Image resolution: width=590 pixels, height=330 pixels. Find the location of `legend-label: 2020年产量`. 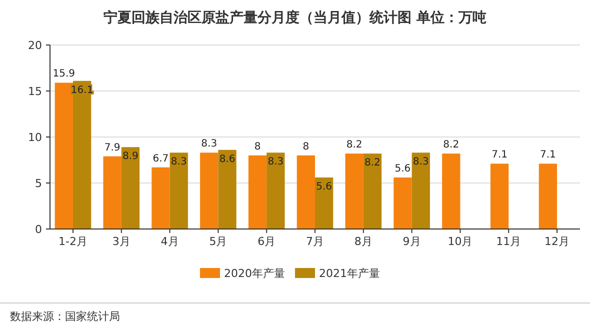

legend-label: 2020年产量 is located at coordinates (254, 273).